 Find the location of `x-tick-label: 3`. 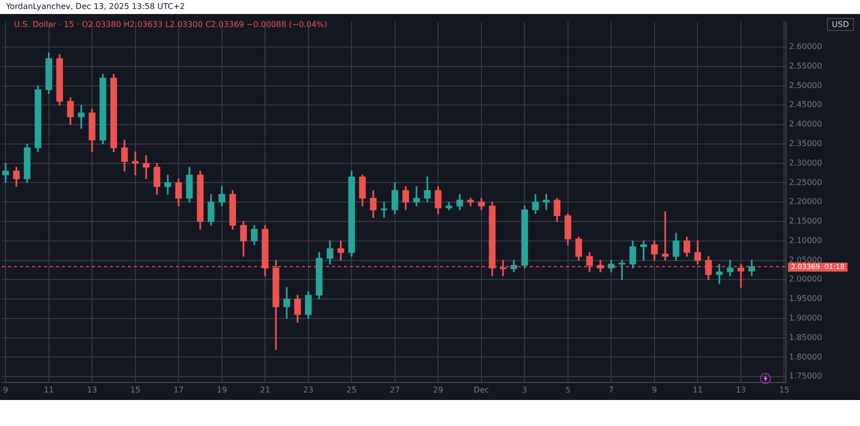

x-tick-label: 3 is located at coordinates (525, 389).